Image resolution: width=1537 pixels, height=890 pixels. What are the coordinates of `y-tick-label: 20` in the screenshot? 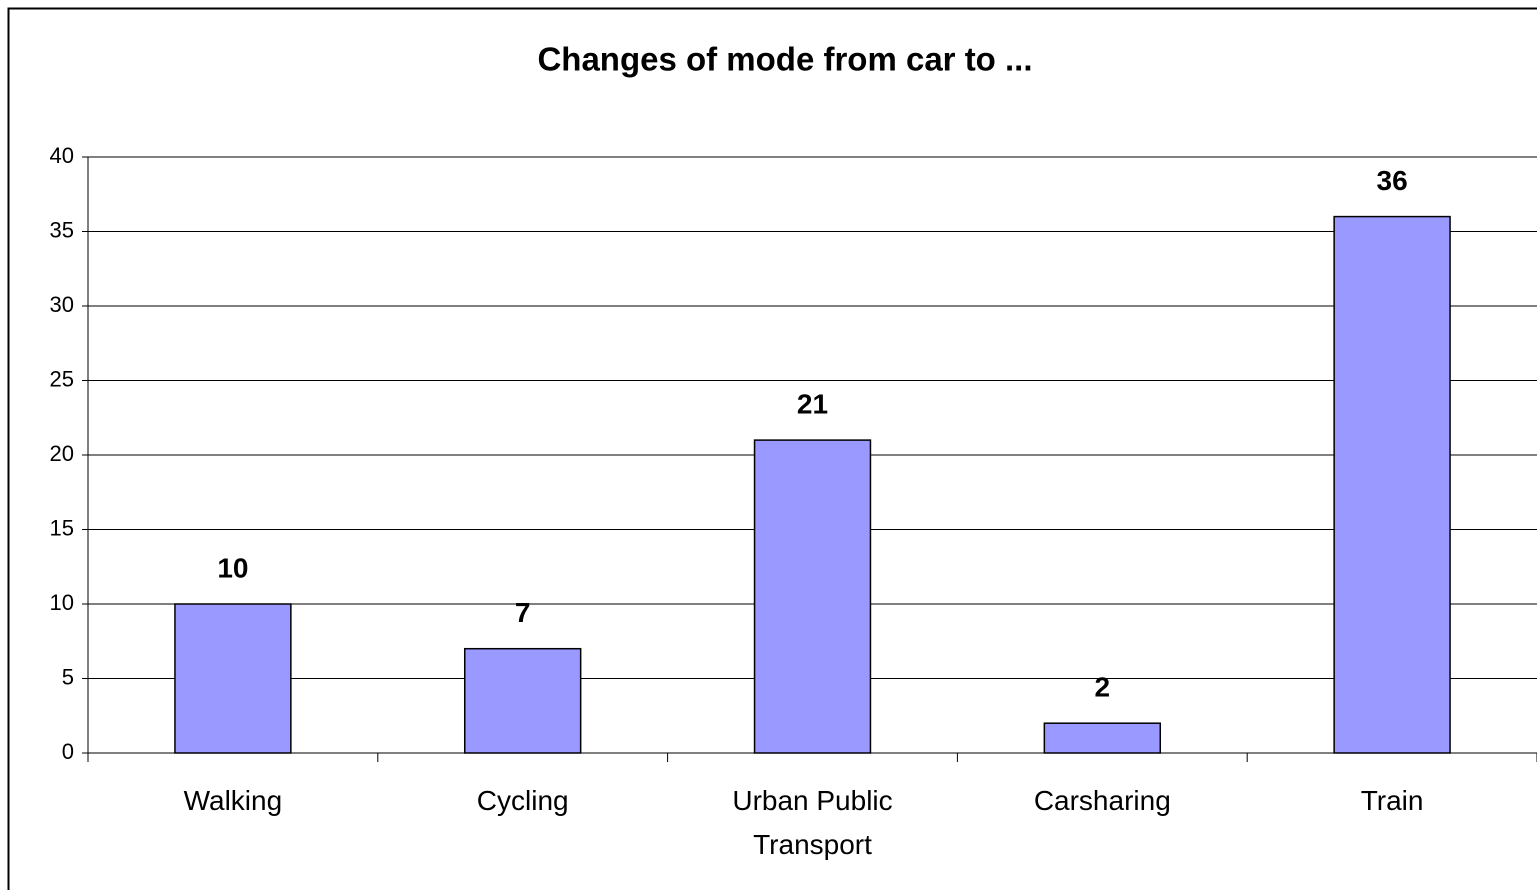 It's located at (62, 453).